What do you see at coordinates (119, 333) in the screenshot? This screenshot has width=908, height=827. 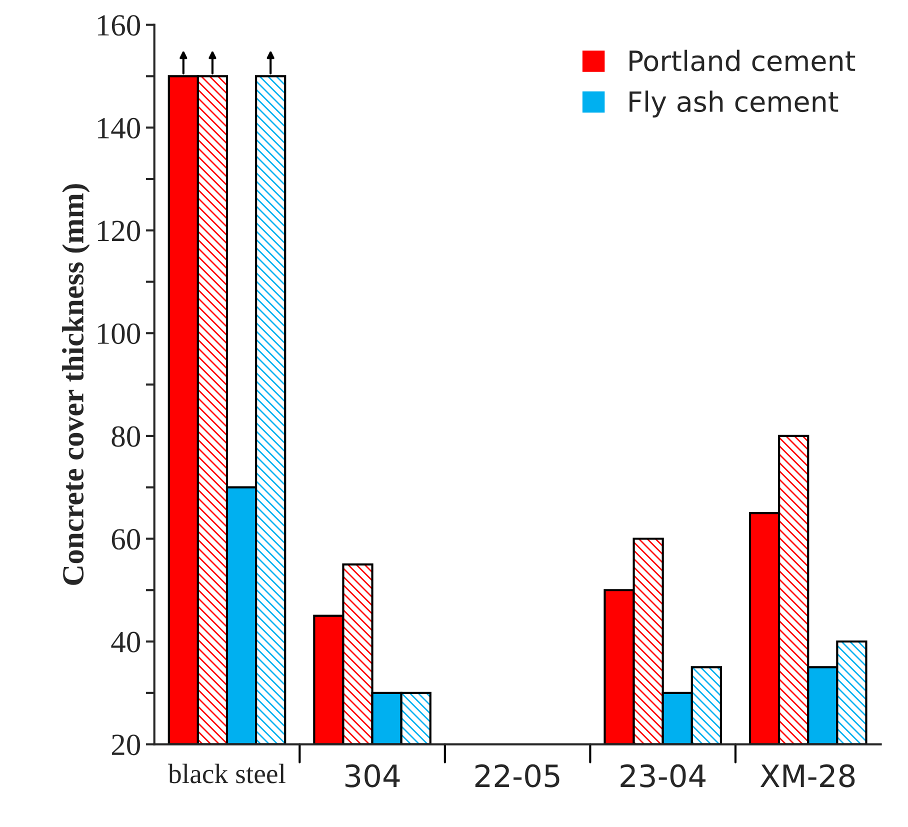 I see `y-tick-label: 100` at bounding box center [119, 333].